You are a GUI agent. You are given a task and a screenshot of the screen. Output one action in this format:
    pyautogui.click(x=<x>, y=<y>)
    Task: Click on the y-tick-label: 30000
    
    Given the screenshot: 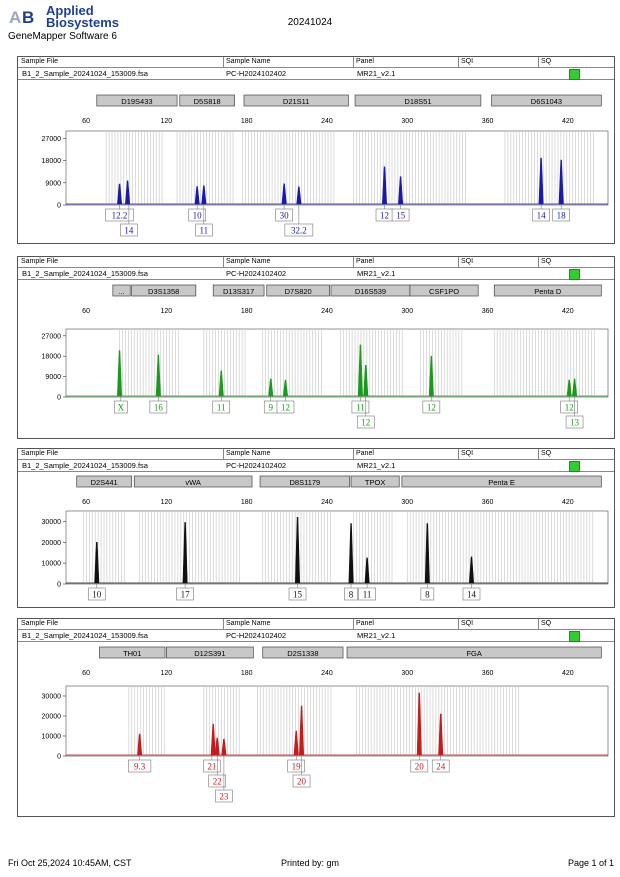 What is the action you would take?
    pyautogui.click(x=52, y=522)
    